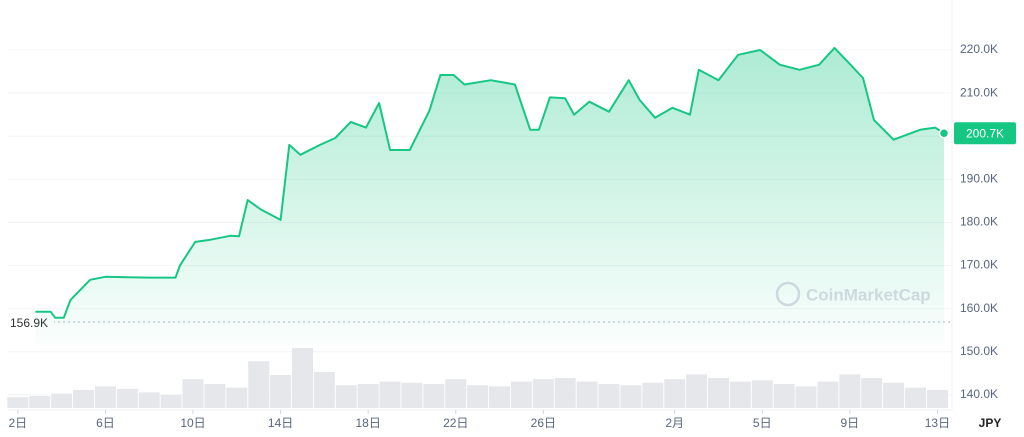 The width and height of the screenshot is (1024, 437). I want to click on y-tick-label: 210.0K, so click(979, 92).